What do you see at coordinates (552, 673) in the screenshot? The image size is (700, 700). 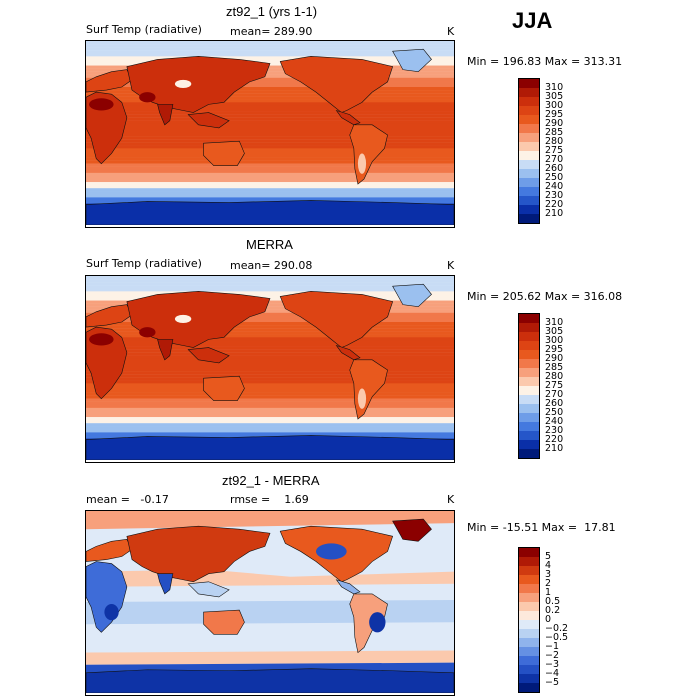 I see `colorbar-tick-label: −4` at bounding box center [552, 673].